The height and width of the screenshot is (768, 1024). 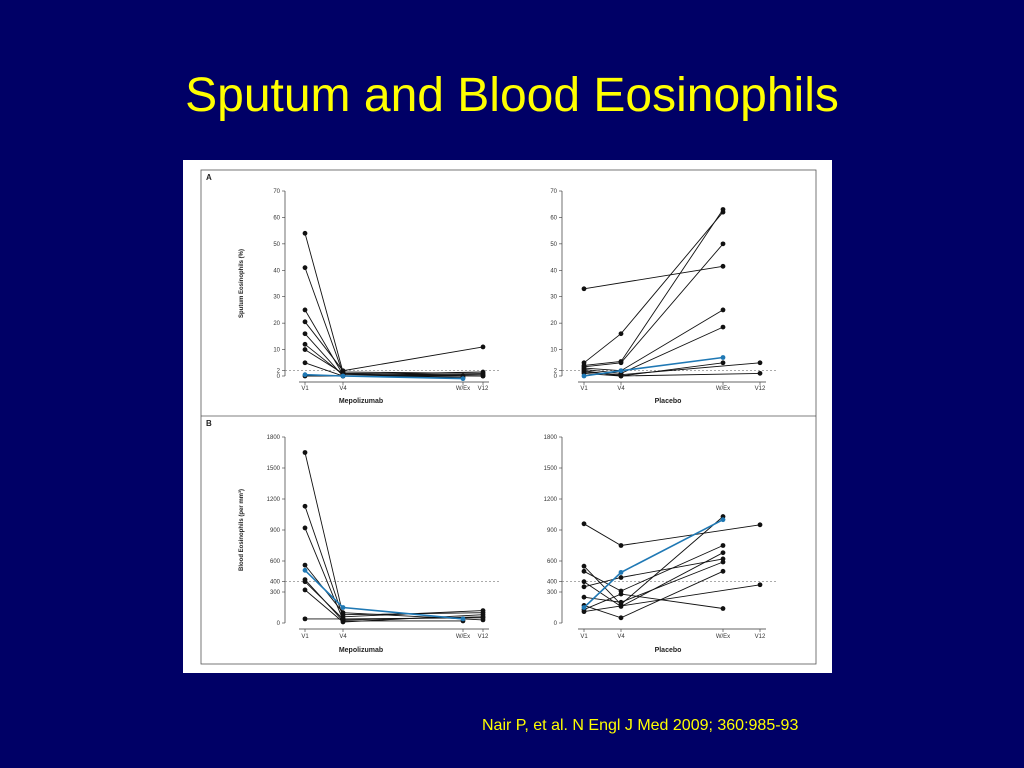 What do you see at coordinates (552, 583) in the screenshot?
I see `y-tick-label: 400` at bounding box center [552, 583].